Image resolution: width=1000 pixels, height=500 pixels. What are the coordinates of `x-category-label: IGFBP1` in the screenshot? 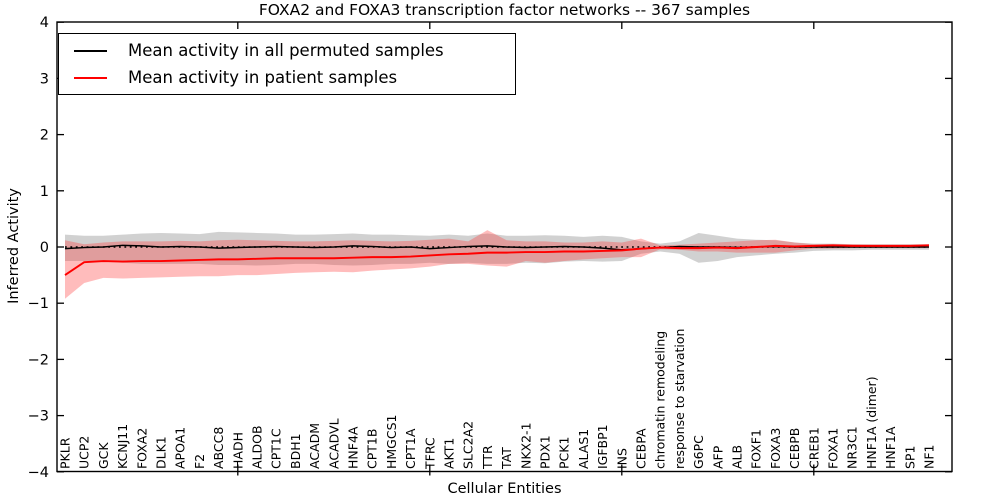 It's located at (602, 446).